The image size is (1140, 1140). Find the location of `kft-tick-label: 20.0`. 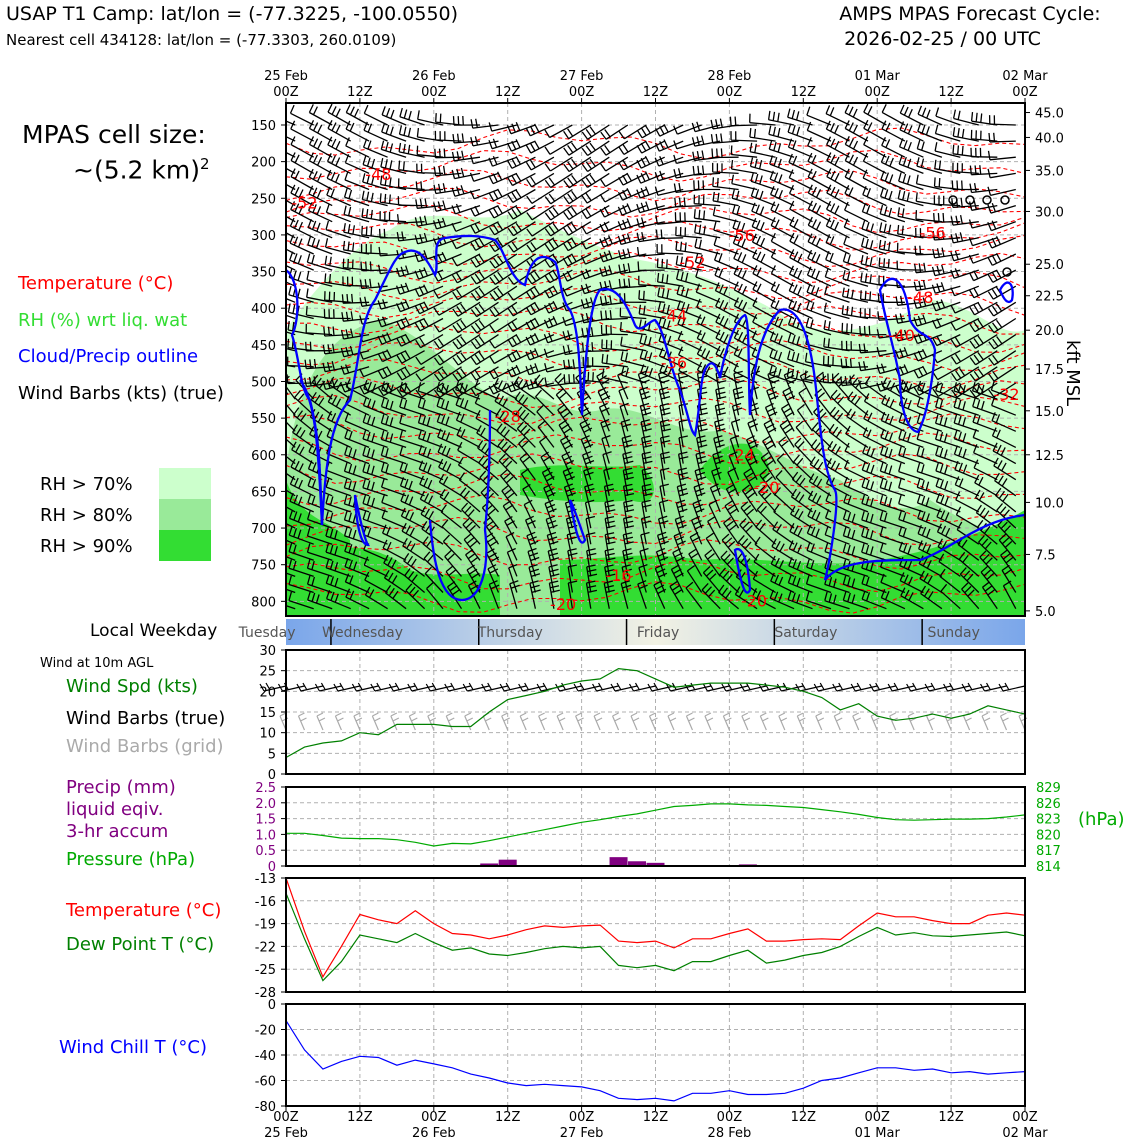

kft-tick-label: 20.0 is located at coordinates (1049, 331).